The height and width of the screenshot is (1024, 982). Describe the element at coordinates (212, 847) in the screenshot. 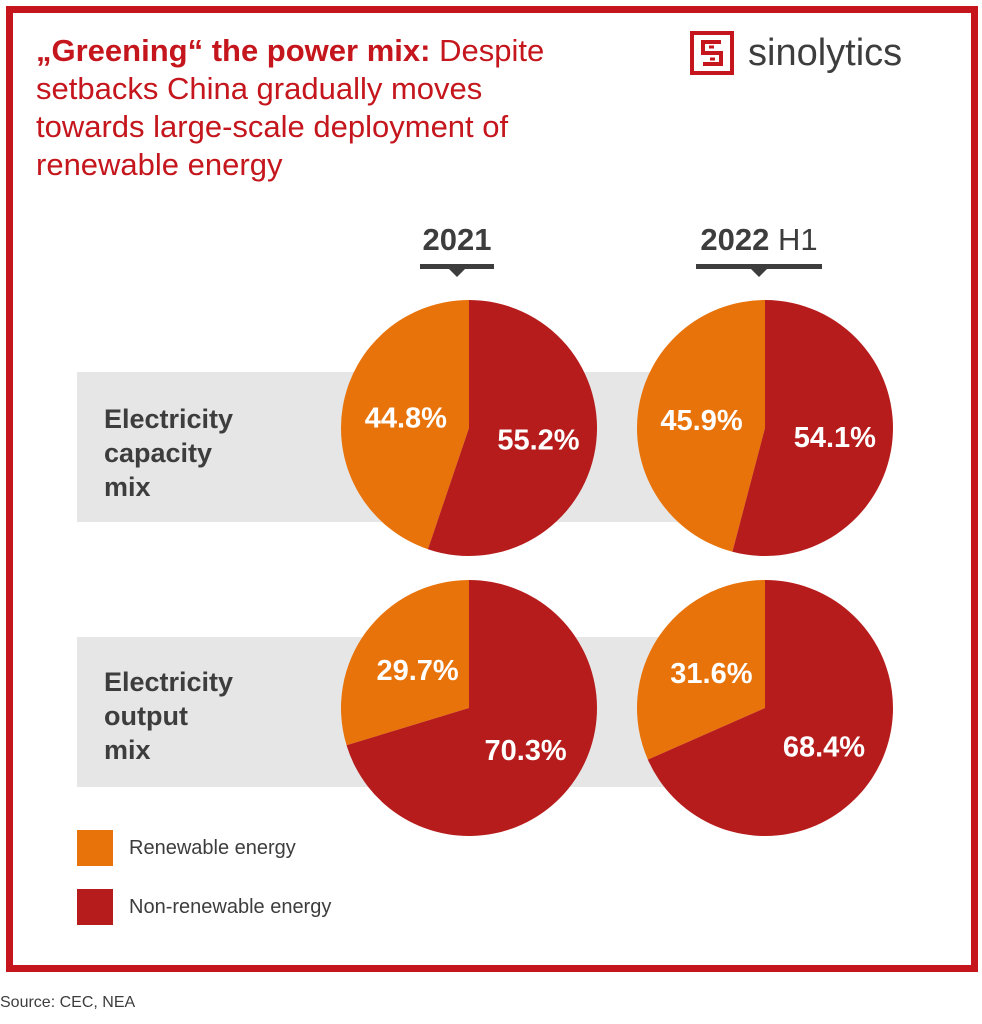

I see `legend-label-renewable: Renewable energy` at that location.